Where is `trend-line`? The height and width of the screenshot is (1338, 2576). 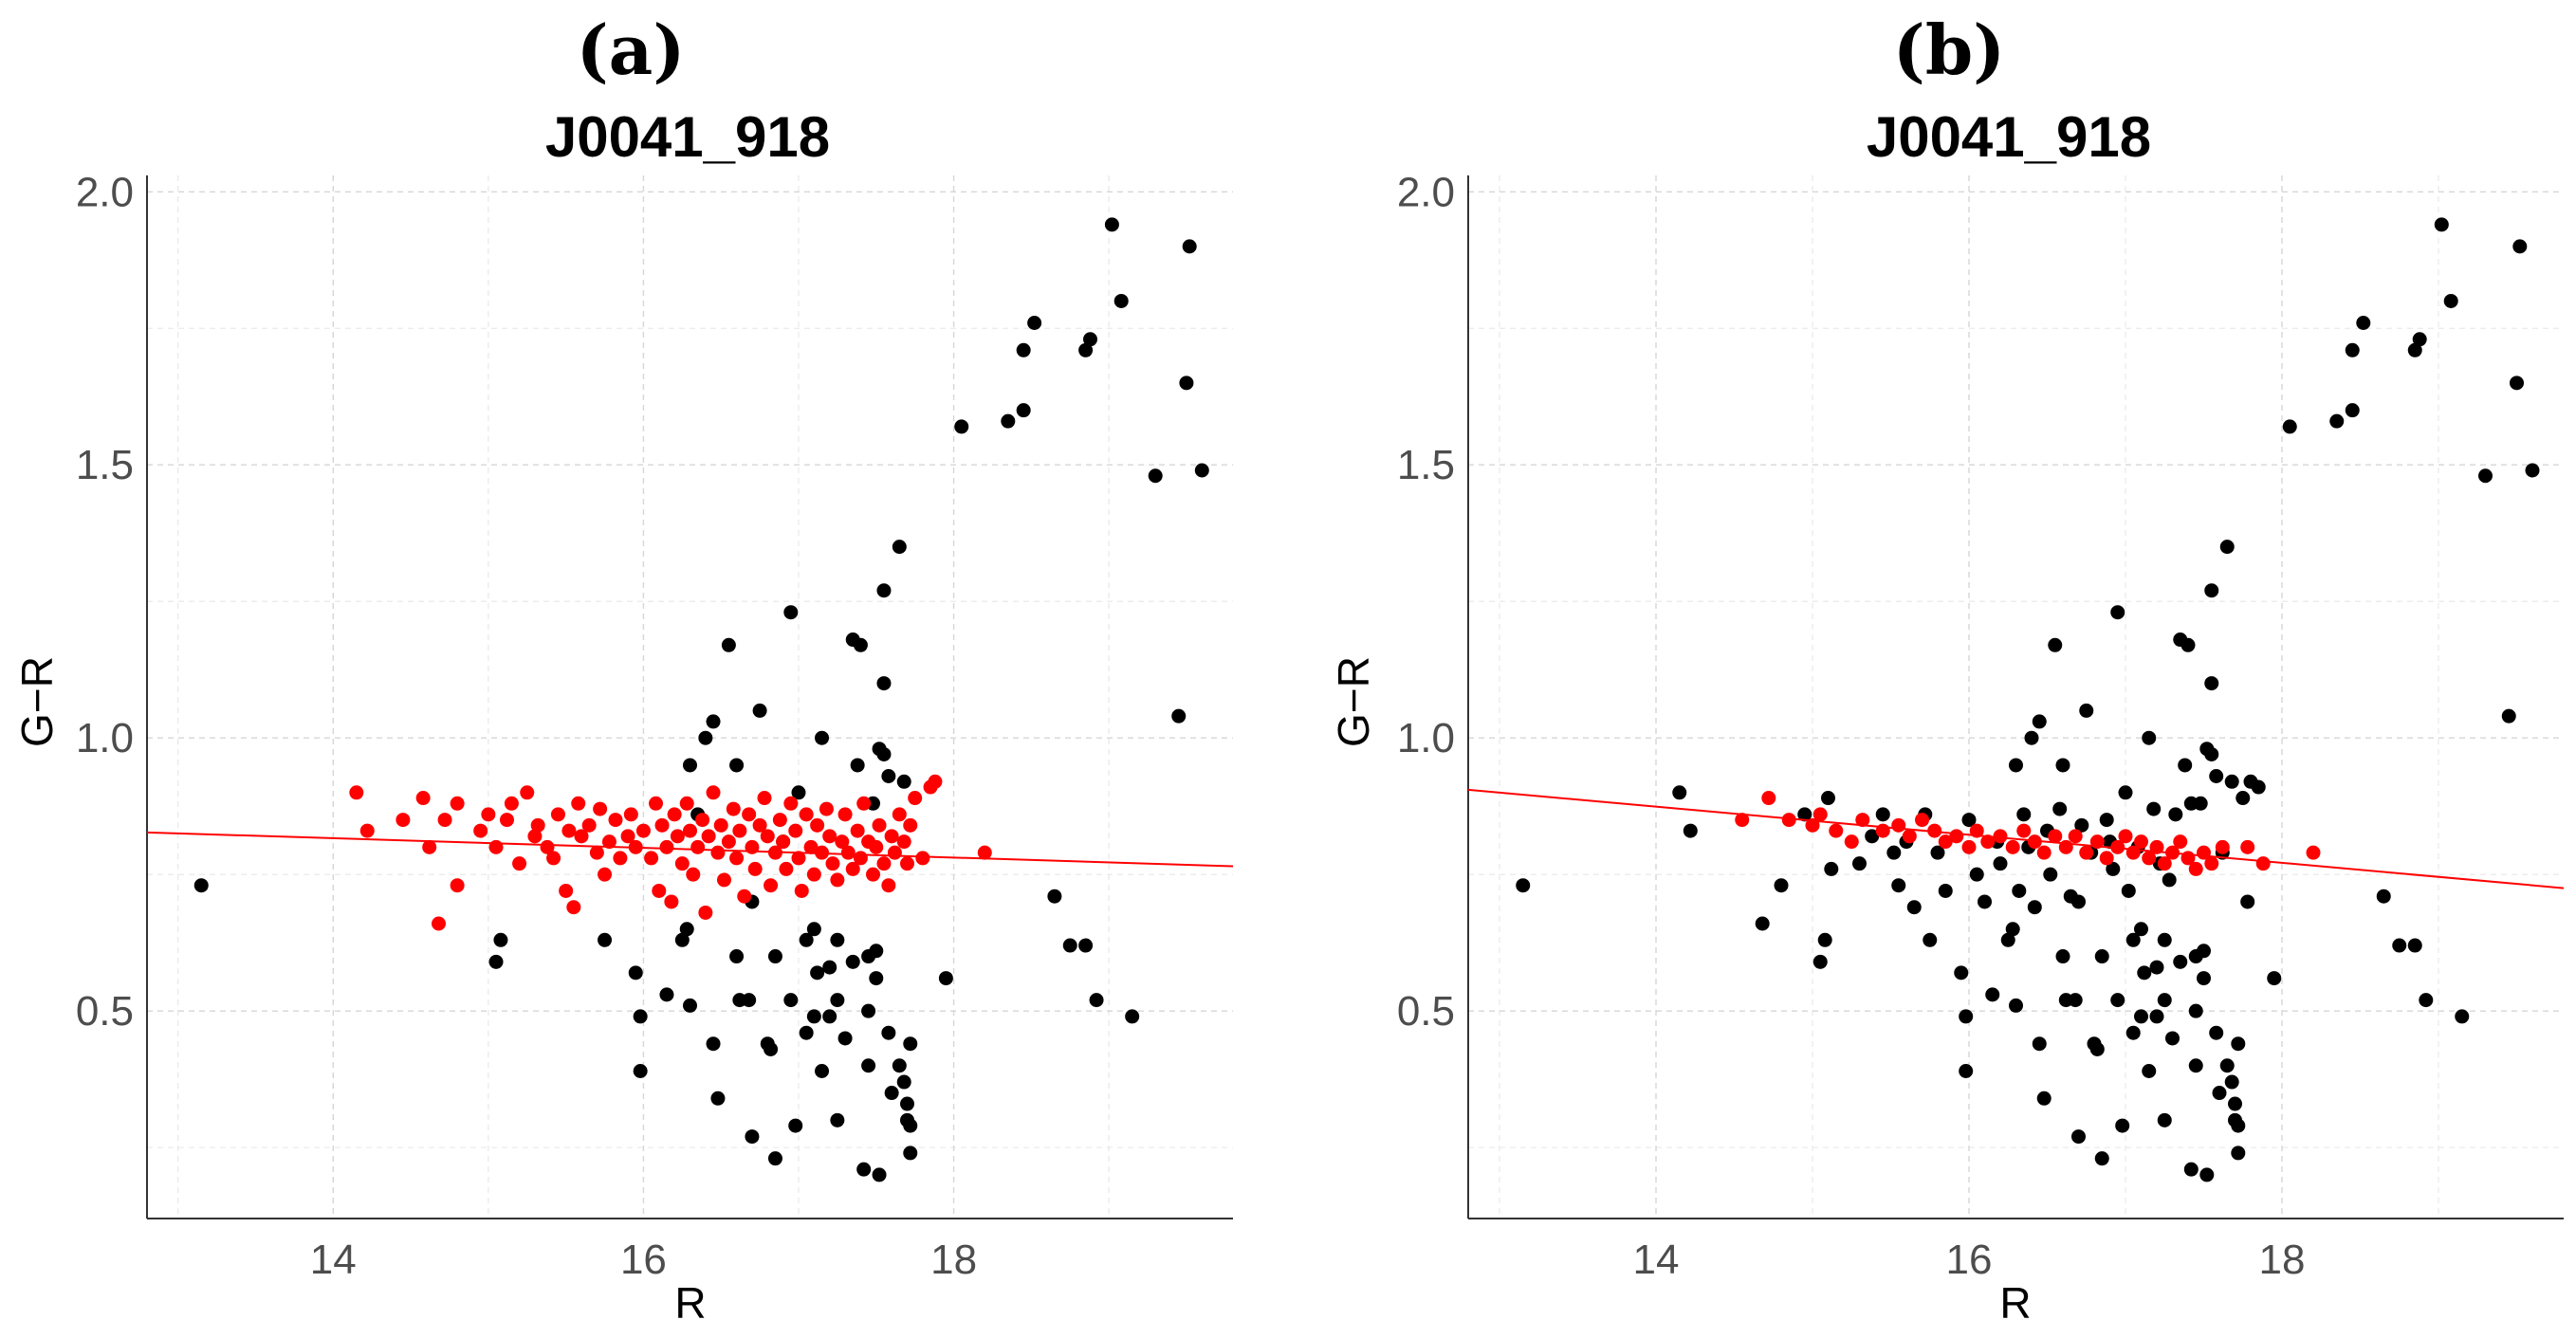
trend-line is located at coordinates (690, 849).